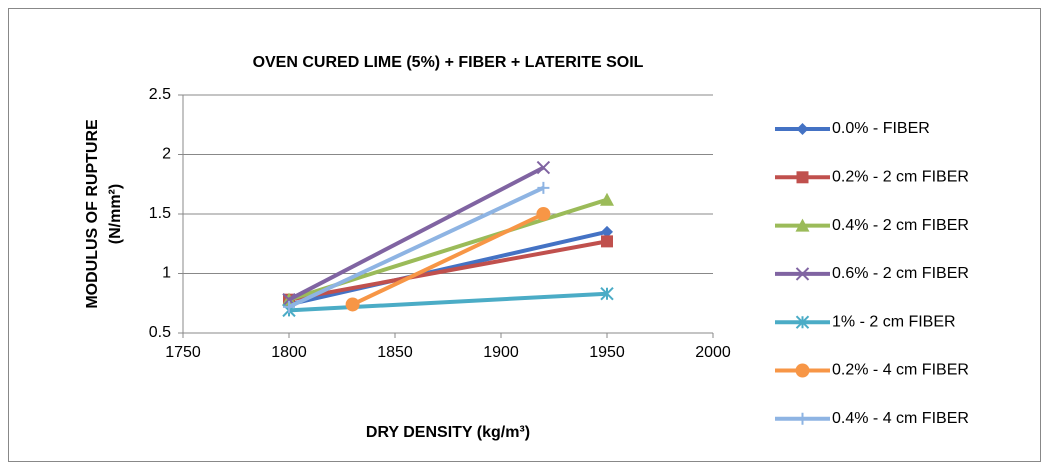 This screenshot has height=470, width=1049. Describe the element at coordinates (160, 213) in the screenshot. I see `y-tick-label: 1.5` at that location.